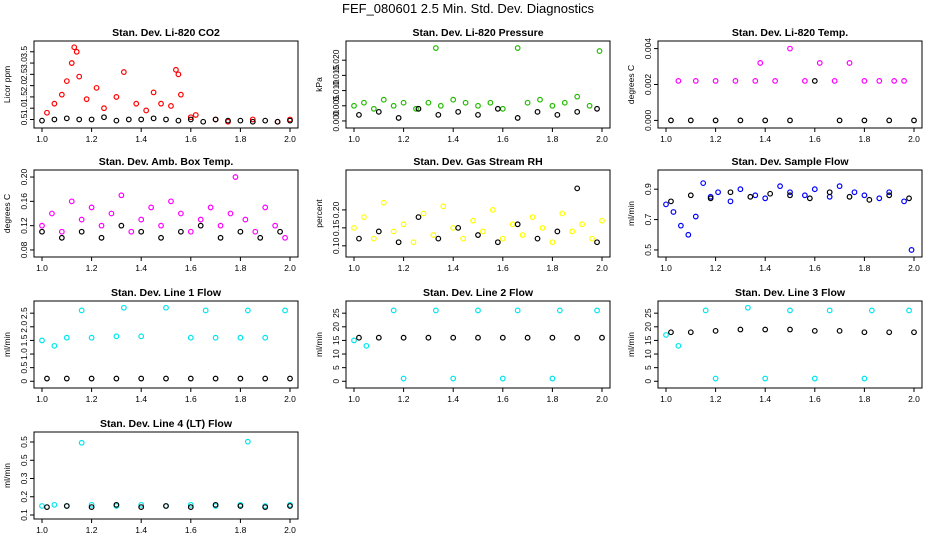  What do you see at coordinates (336, 106) in the screenshot?
I see `y-tick-label: 0.005` at bounding box center [336, 106].